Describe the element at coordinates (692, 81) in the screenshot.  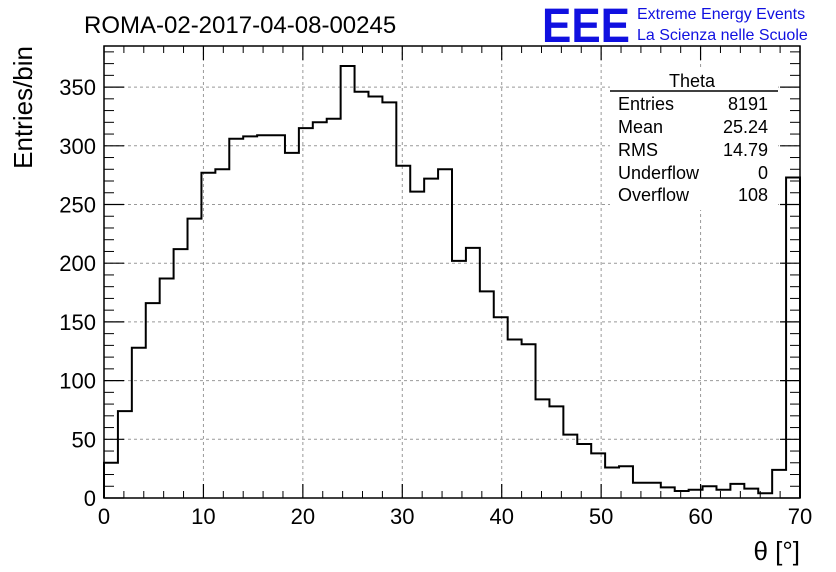
I see `stats-title: Theta` at that location.